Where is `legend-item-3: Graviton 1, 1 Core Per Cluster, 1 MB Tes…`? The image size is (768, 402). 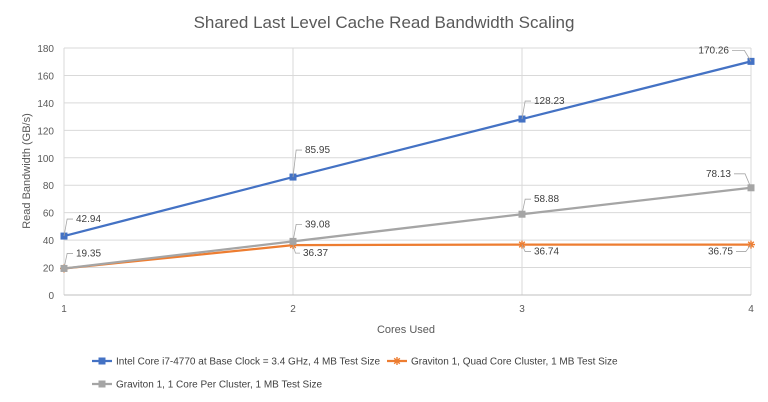 legend-item-3: Graviton 1, 1 Core Per Cluster, 1 MB Tes… is located at coordinates (207, 385).